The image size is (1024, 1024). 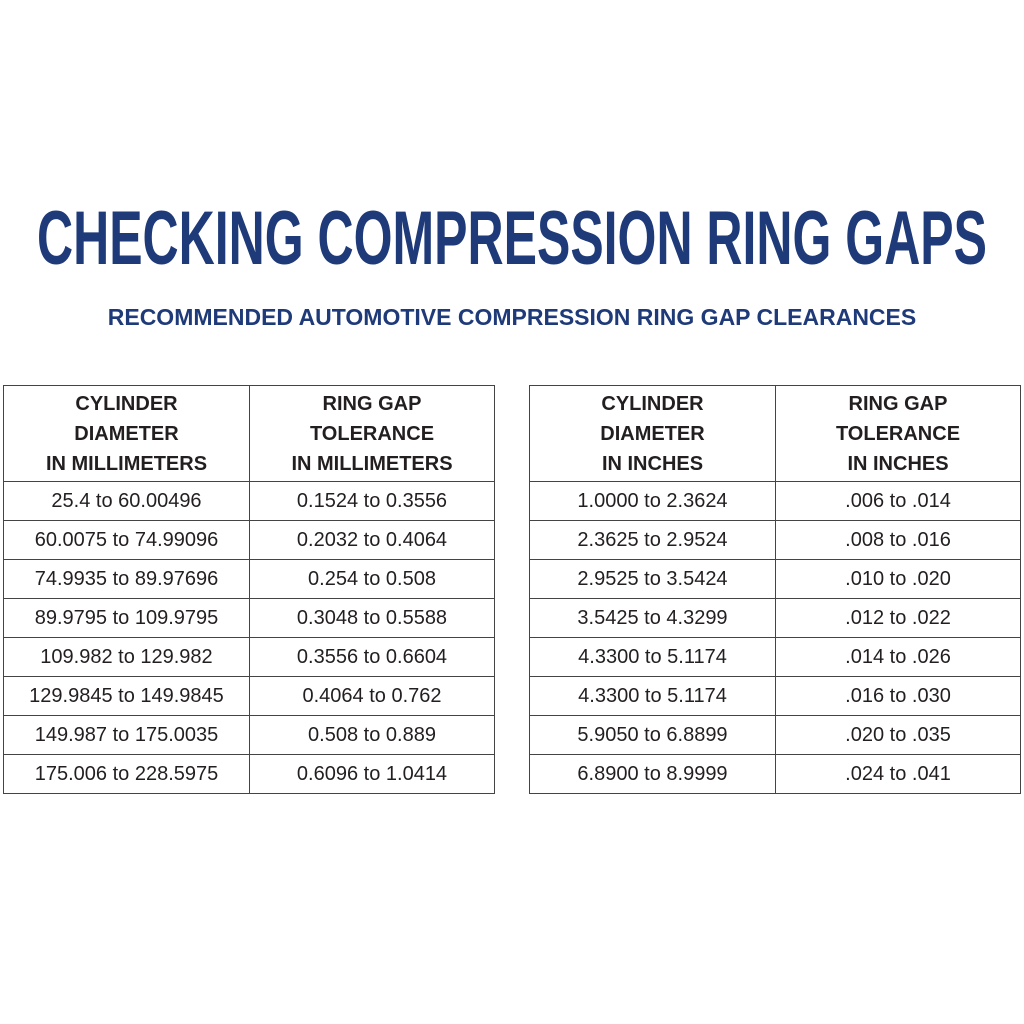 I want to click on table-row: 74.9935 to 89.97696 0.254 to 0.508, so click(x=249, y=579).